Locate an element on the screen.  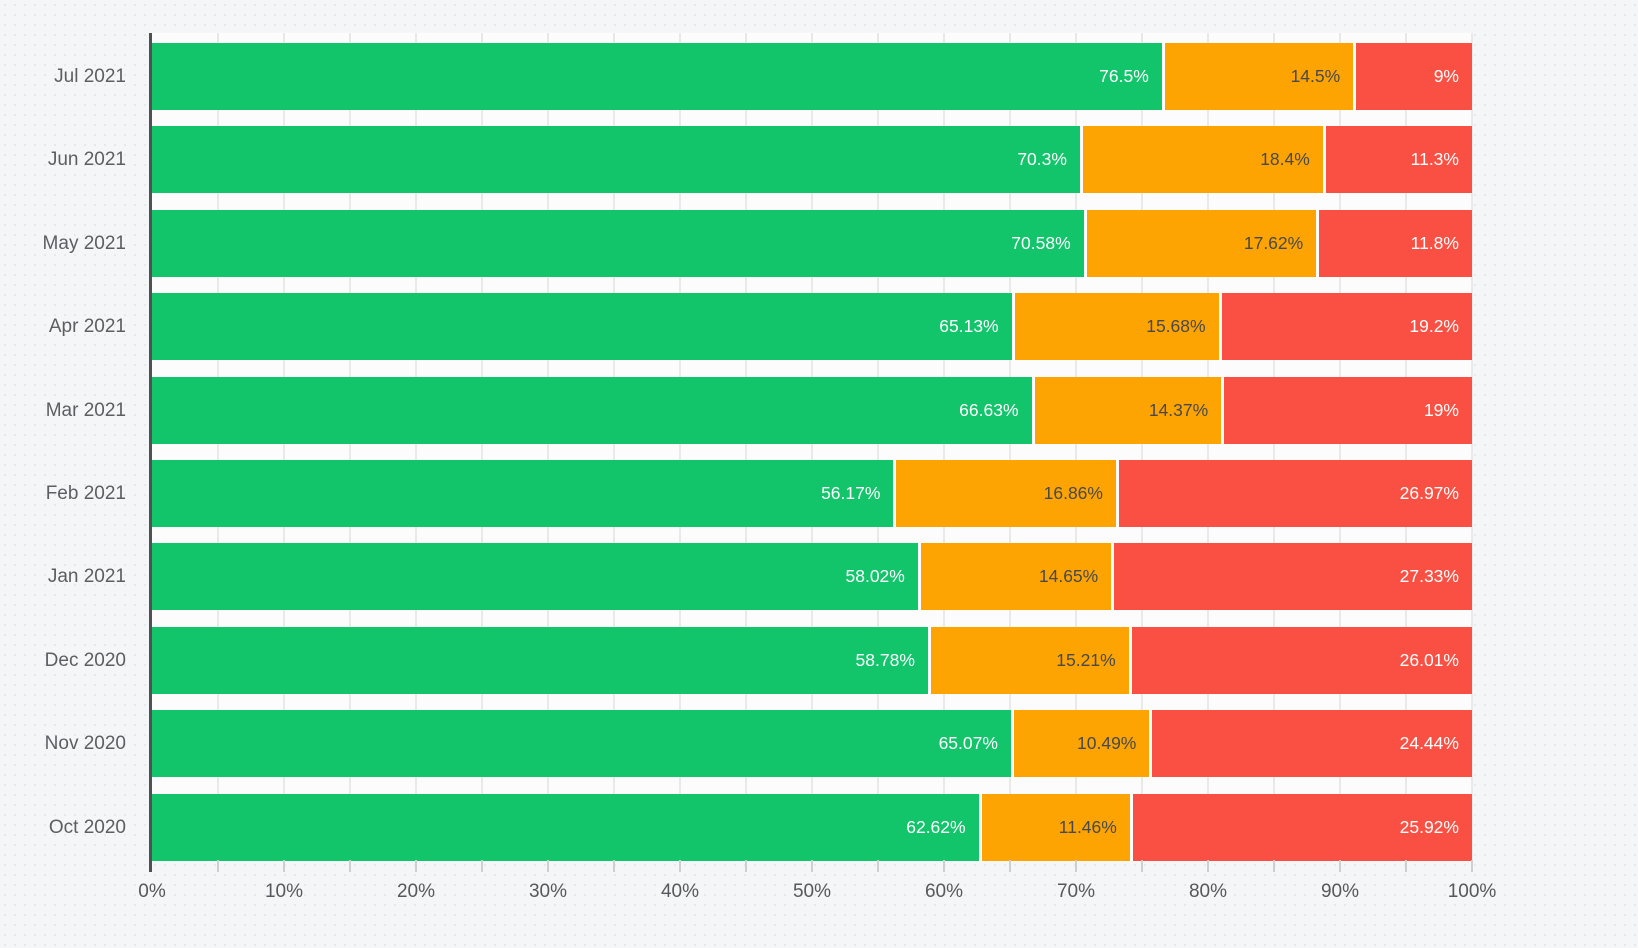
segment-value-label: 19% is located at coordinates (1441, 409).